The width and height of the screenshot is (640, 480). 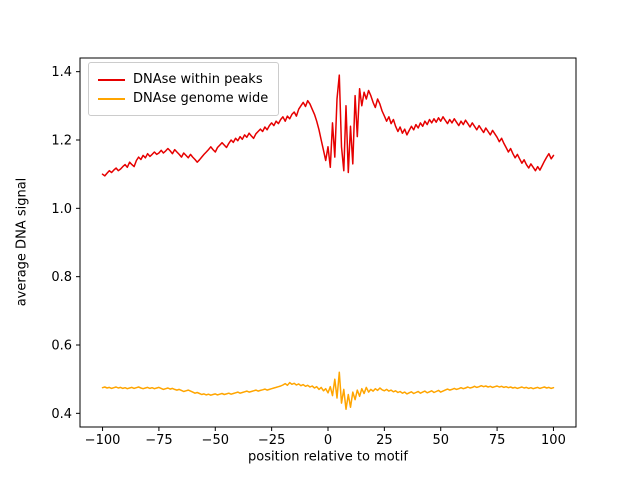 What do you see at coordinates (440, 440) in the screenshot?
I see `x-tick-label: 50` at bounding box center [440, 440].